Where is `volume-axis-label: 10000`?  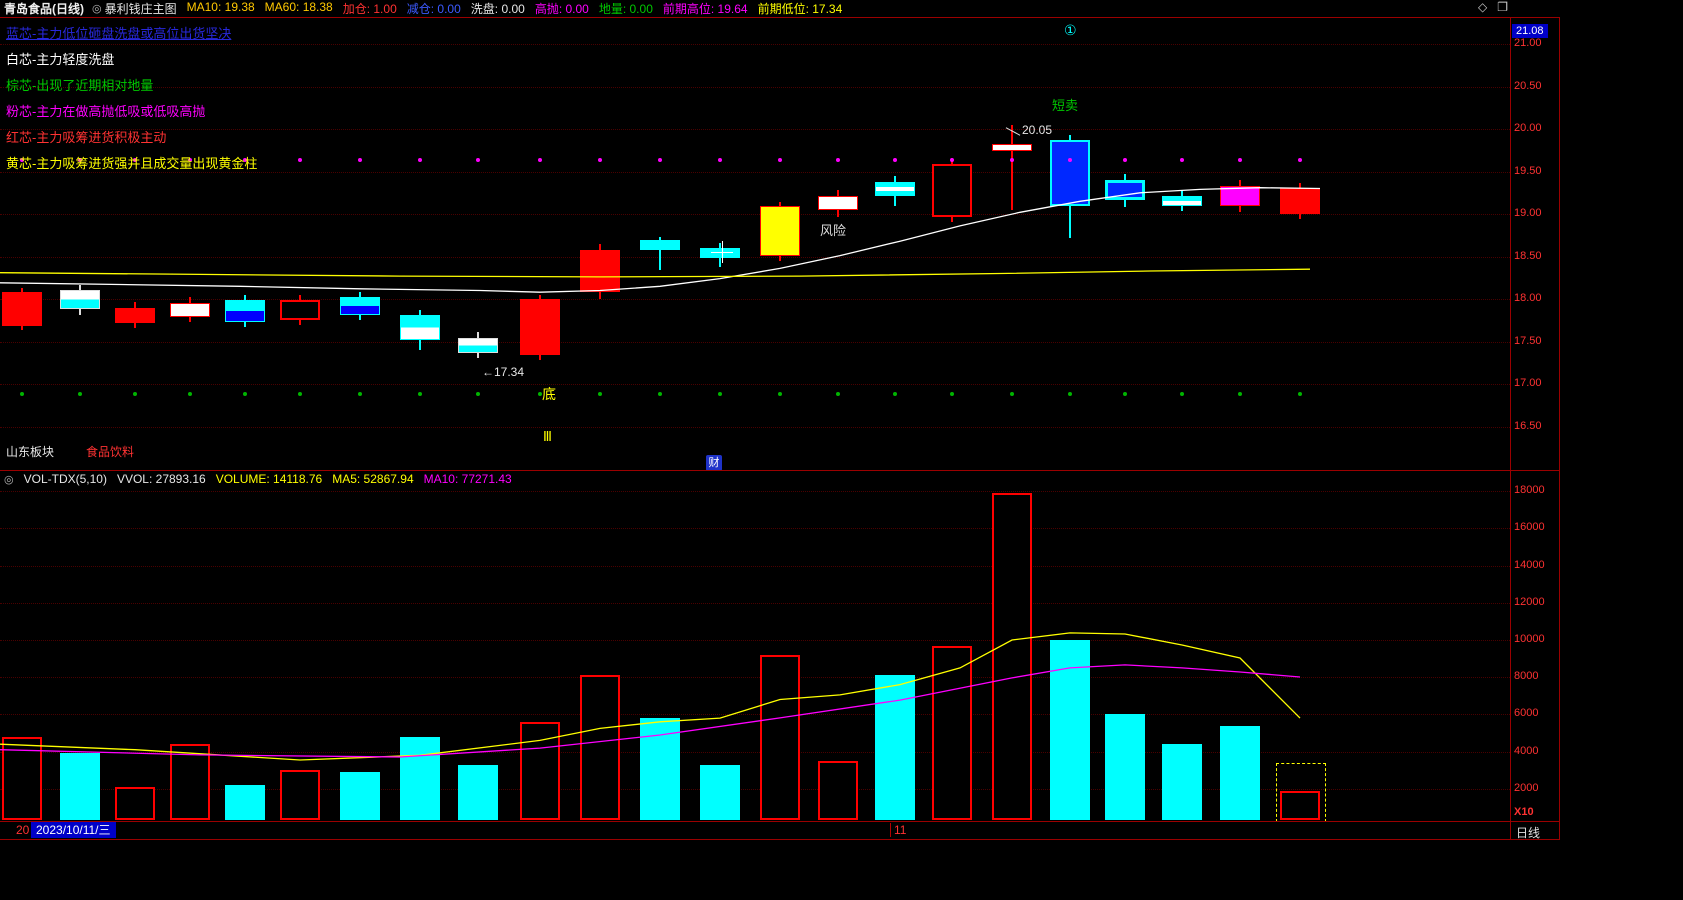 volume-axis-label: 10000 is located at coordinates (1529, 639).